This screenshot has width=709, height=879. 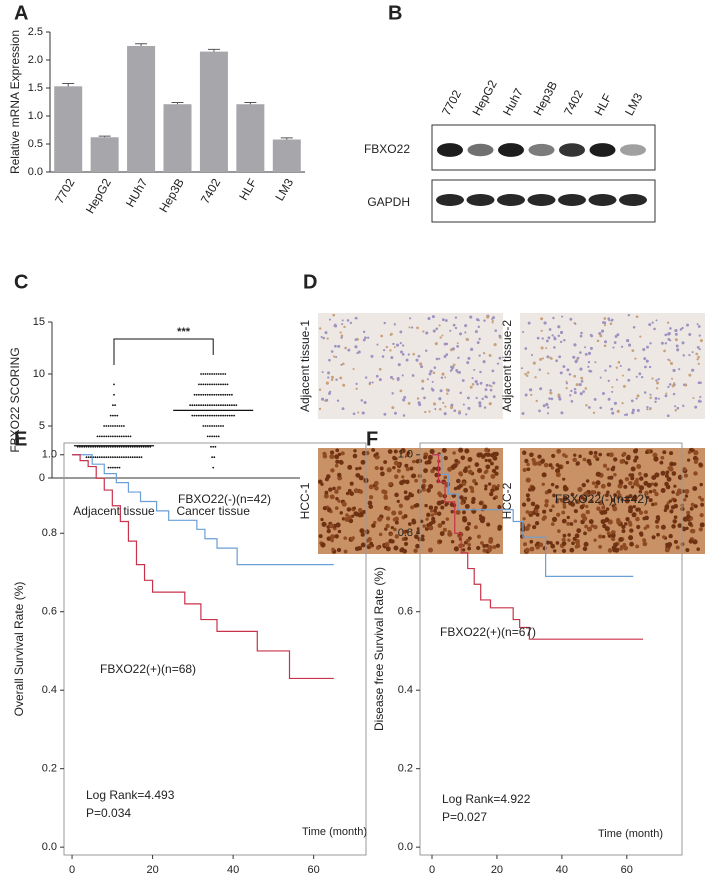 What do you see at coordinates (562, 870) in the screenshot?
I see `x-tick-label: 40` at bounding box center [562, 870].